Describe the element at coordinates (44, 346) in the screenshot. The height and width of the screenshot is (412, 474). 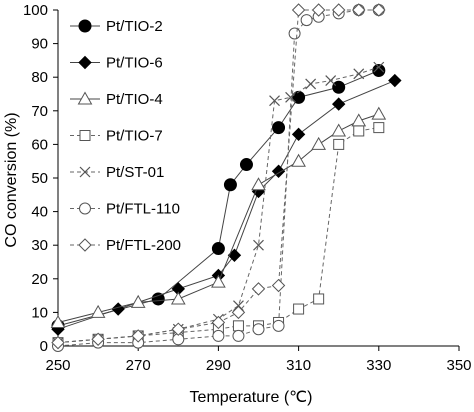
I see `y-tick-label: 0` at that location.